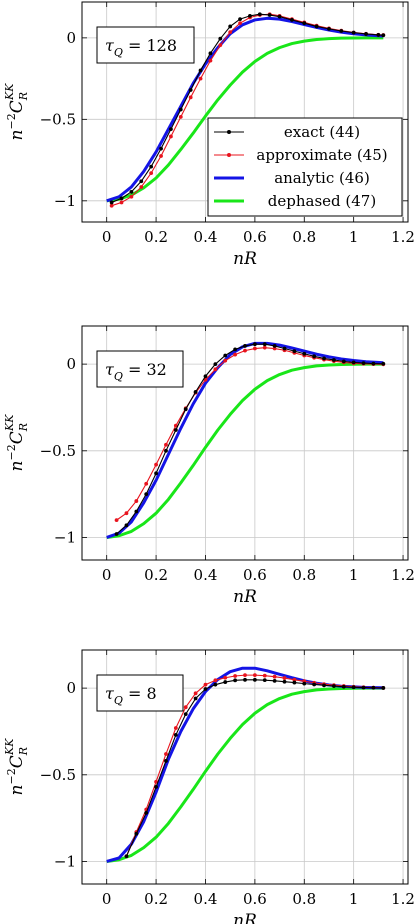 This screenshot has height=924, width=415. Describe the element at coordinates (141, 47) in the screenshot. I see `tau-annotation: τQ = 128` at that location.